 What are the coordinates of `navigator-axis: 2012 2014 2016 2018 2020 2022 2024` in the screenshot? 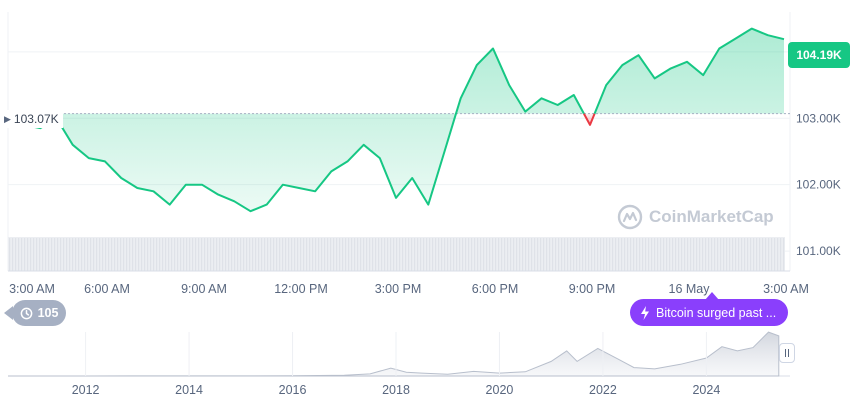 It's located at (396, 364).